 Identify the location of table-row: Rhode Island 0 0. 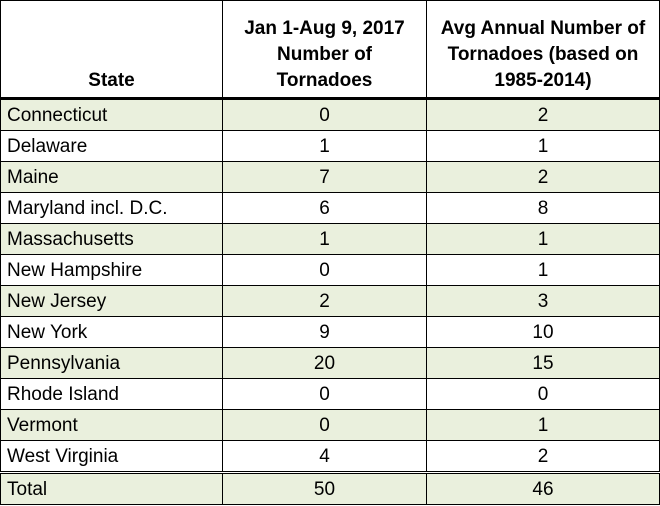
(330, 394).